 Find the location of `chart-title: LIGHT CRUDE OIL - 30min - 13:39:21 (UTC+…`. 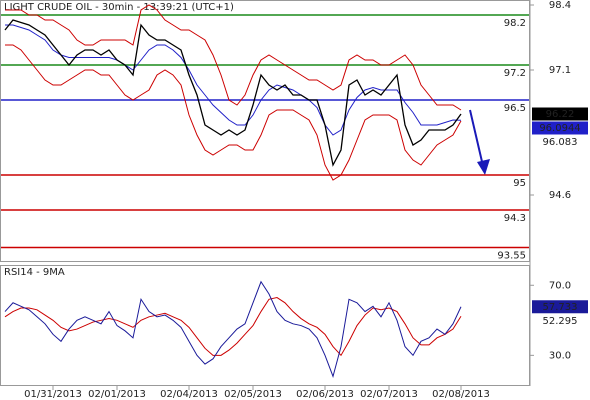

chart-title: LIGHT CRUDE OIL - 30min - 13:39:21 (UTC+… is located at coordinates (119, 7).